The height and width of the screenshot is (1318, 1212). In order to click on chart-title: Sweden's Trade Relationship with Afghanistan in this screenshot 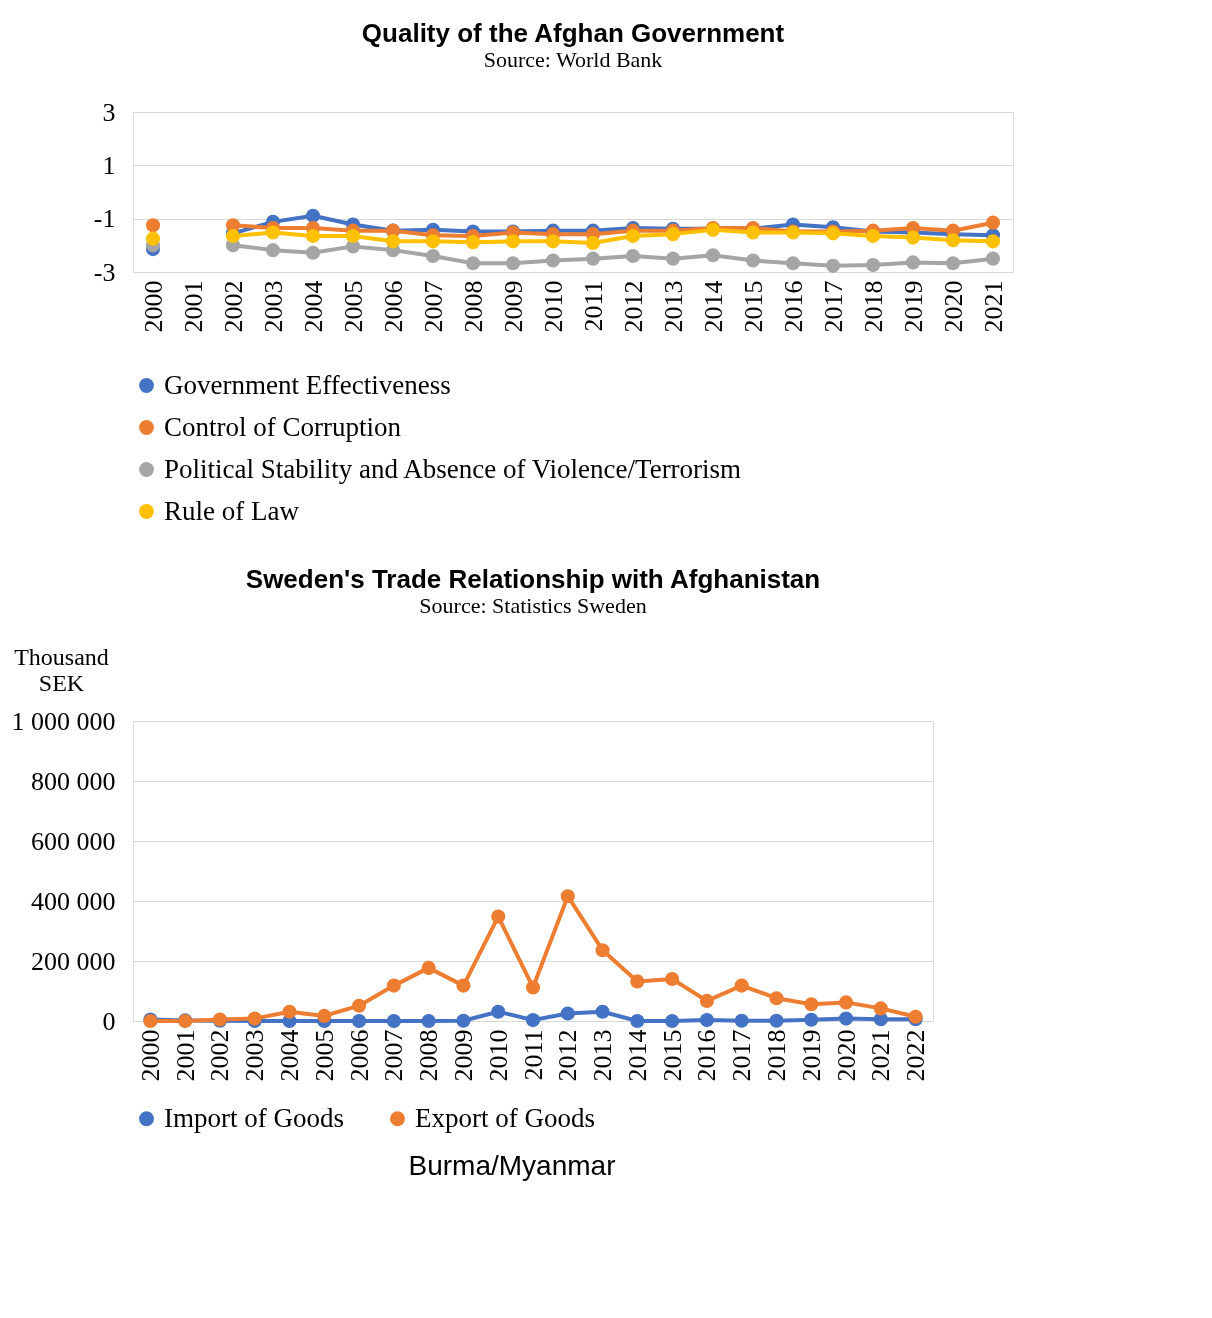, I will do `click(533, 579)`.